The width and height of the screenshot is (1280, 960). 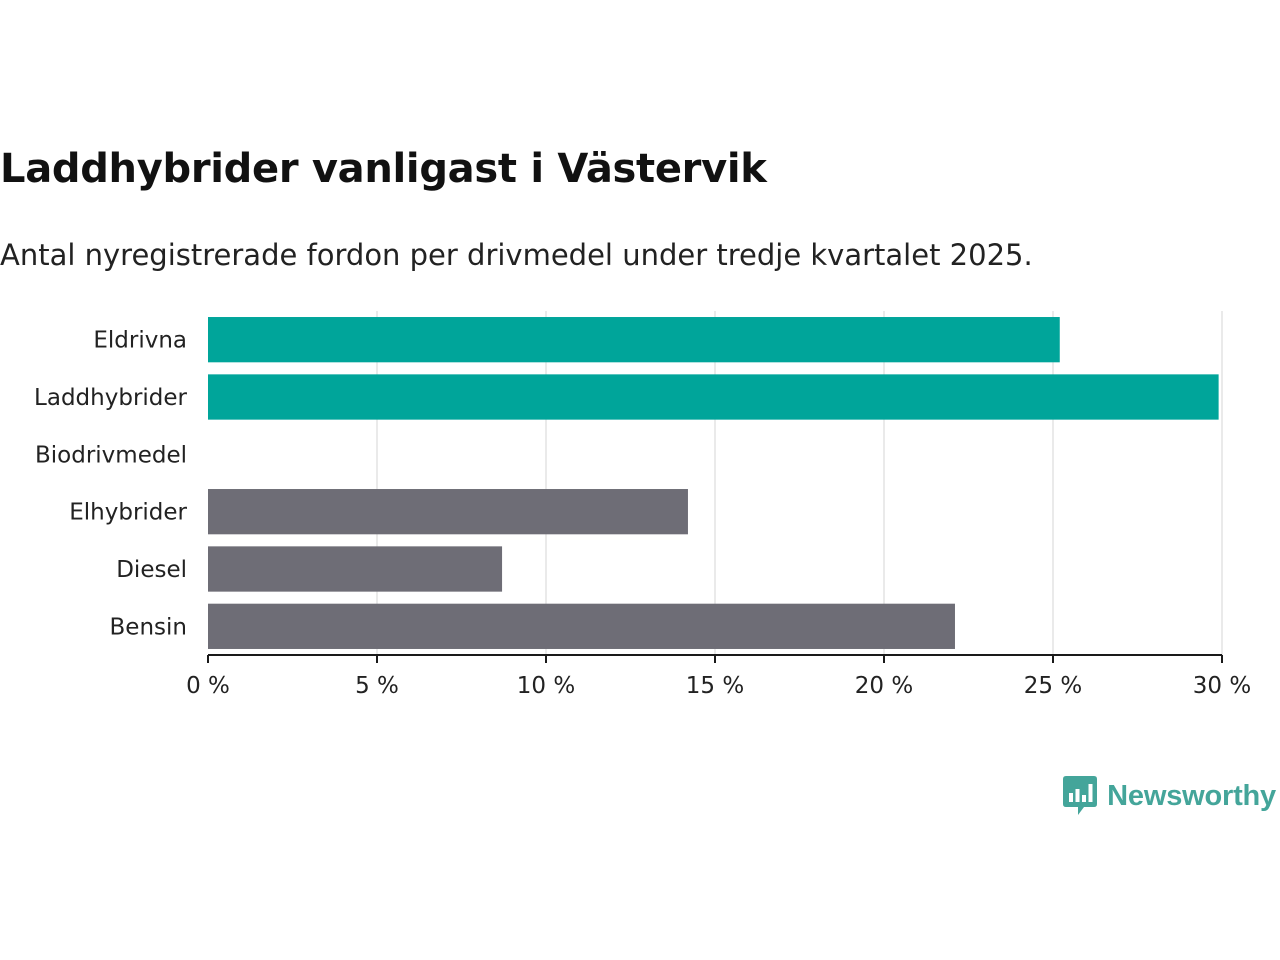 I want to click on bar-elhybrider, so click(x=448, y=512).